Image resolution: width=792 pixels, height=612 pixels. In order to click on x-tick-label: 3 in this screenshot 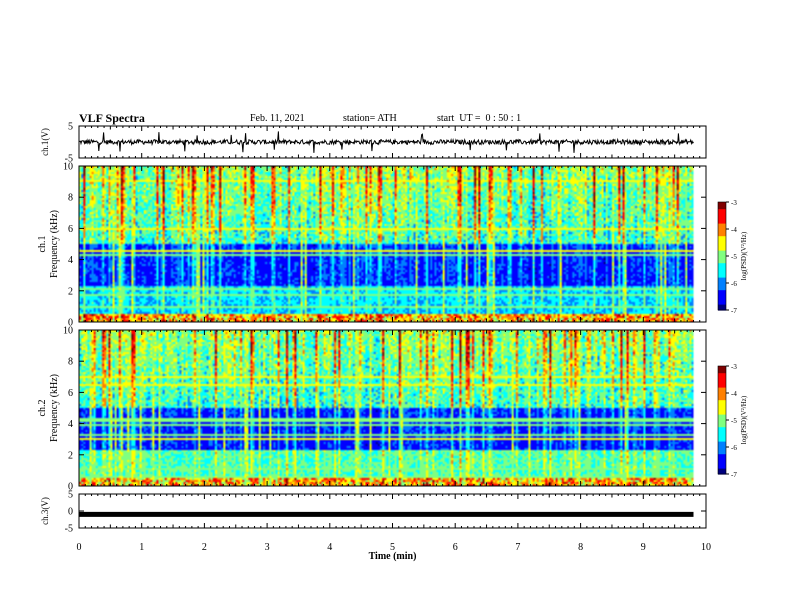, I will do `click(267, 547)`.